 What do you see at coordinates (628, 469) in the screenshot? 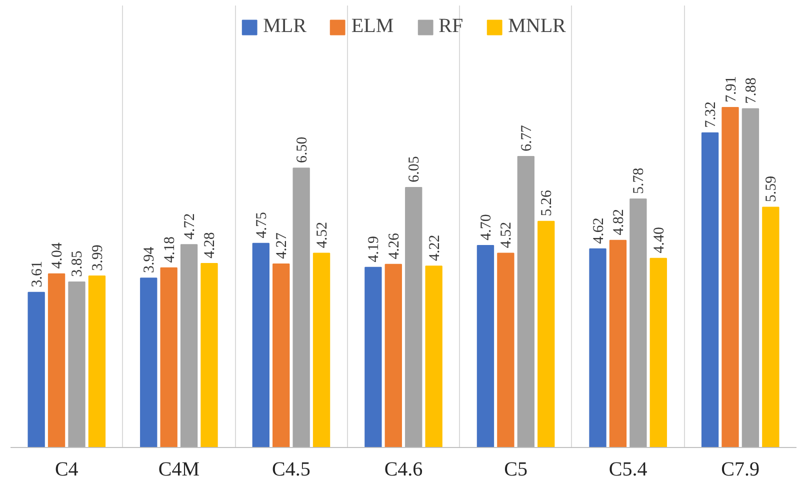
I see `x-tick-label: C5.4` at bounding box center [628, 469].